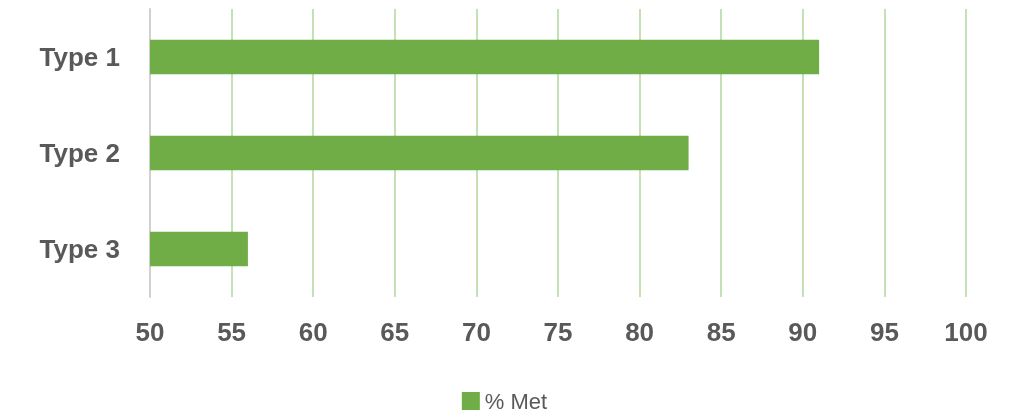  What do you see at coordinates (79, 249) in the screenshot?
I see `y-tick-label: Type 3` at bounding box center [79, 249].